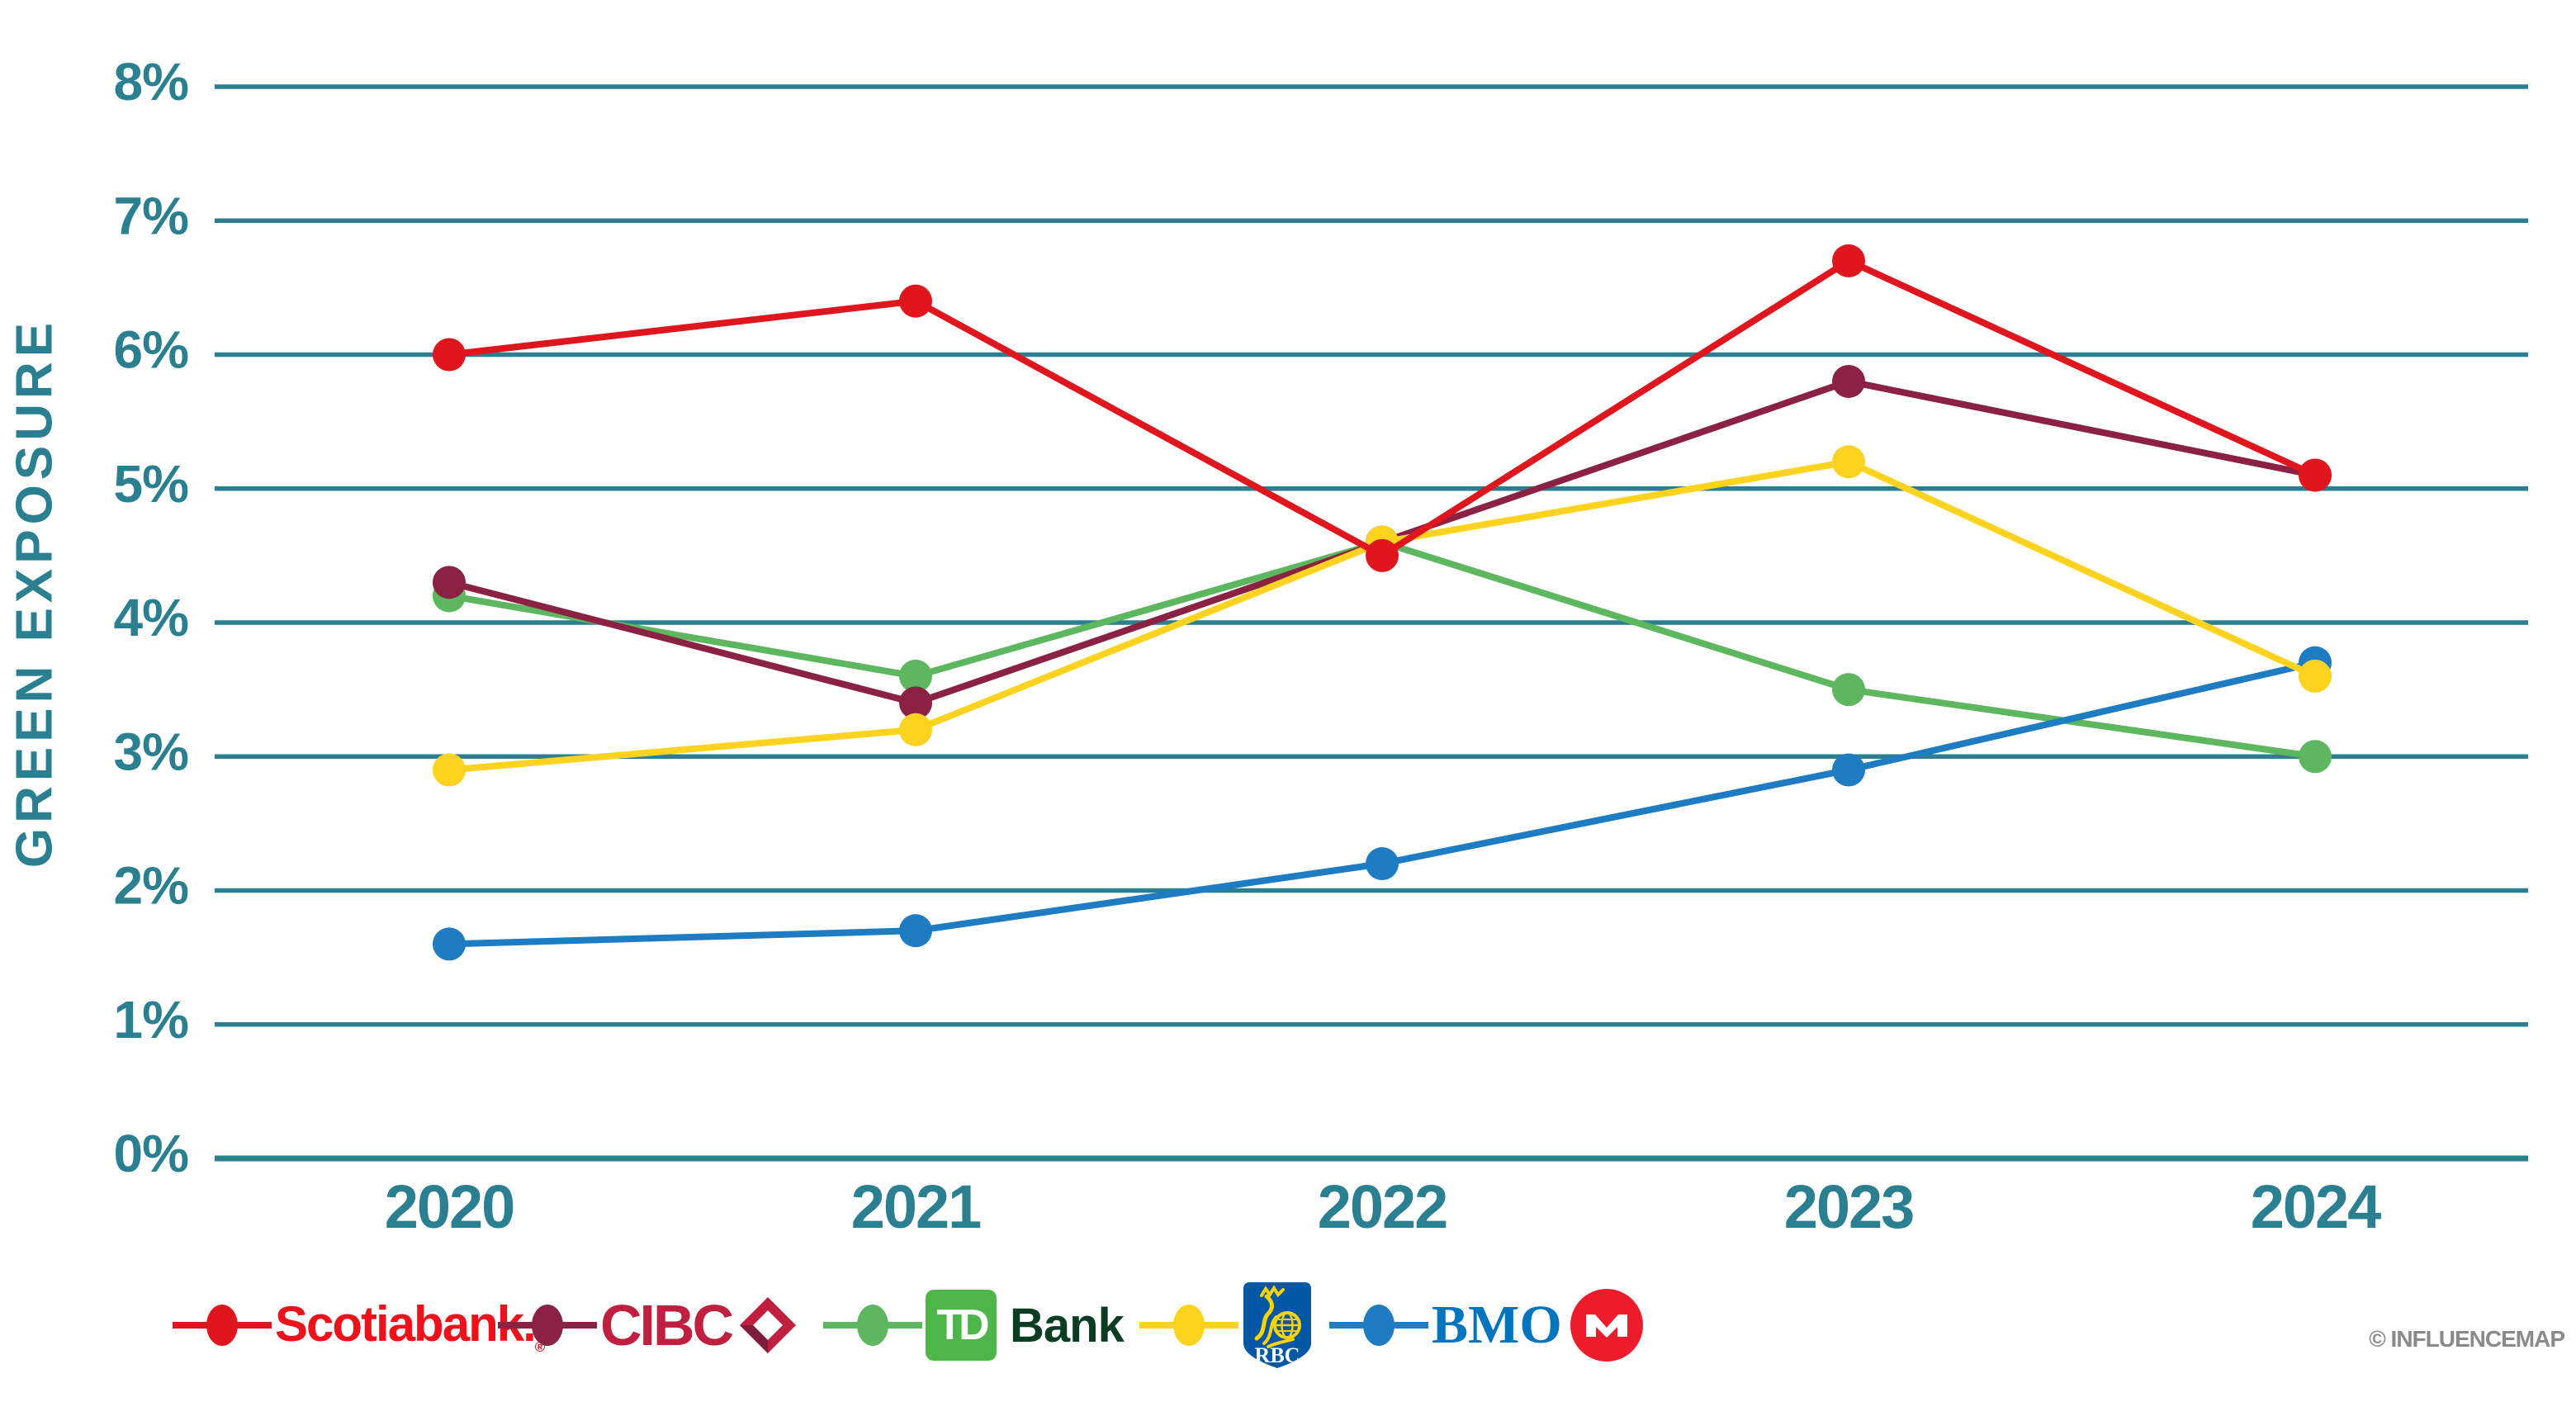 The image size is (2576, 1402). Describe the element at coordinates (915, 676) in the screenshot. I see `data-point-td-bank-2021` at that location.